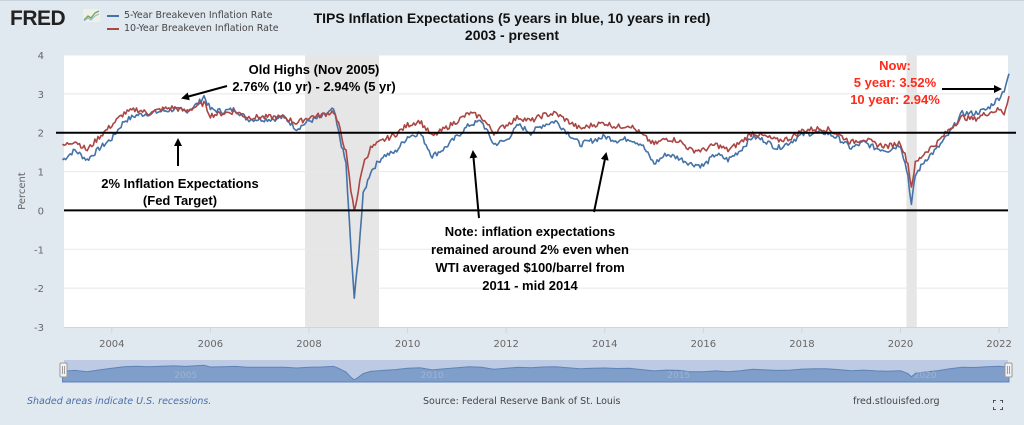 This screenshot has height=425, width=1024. What do you see at coordinates (39, 250) in the screenshot?
I see `y-tick-label: -1` at bounding box center [39, 250].